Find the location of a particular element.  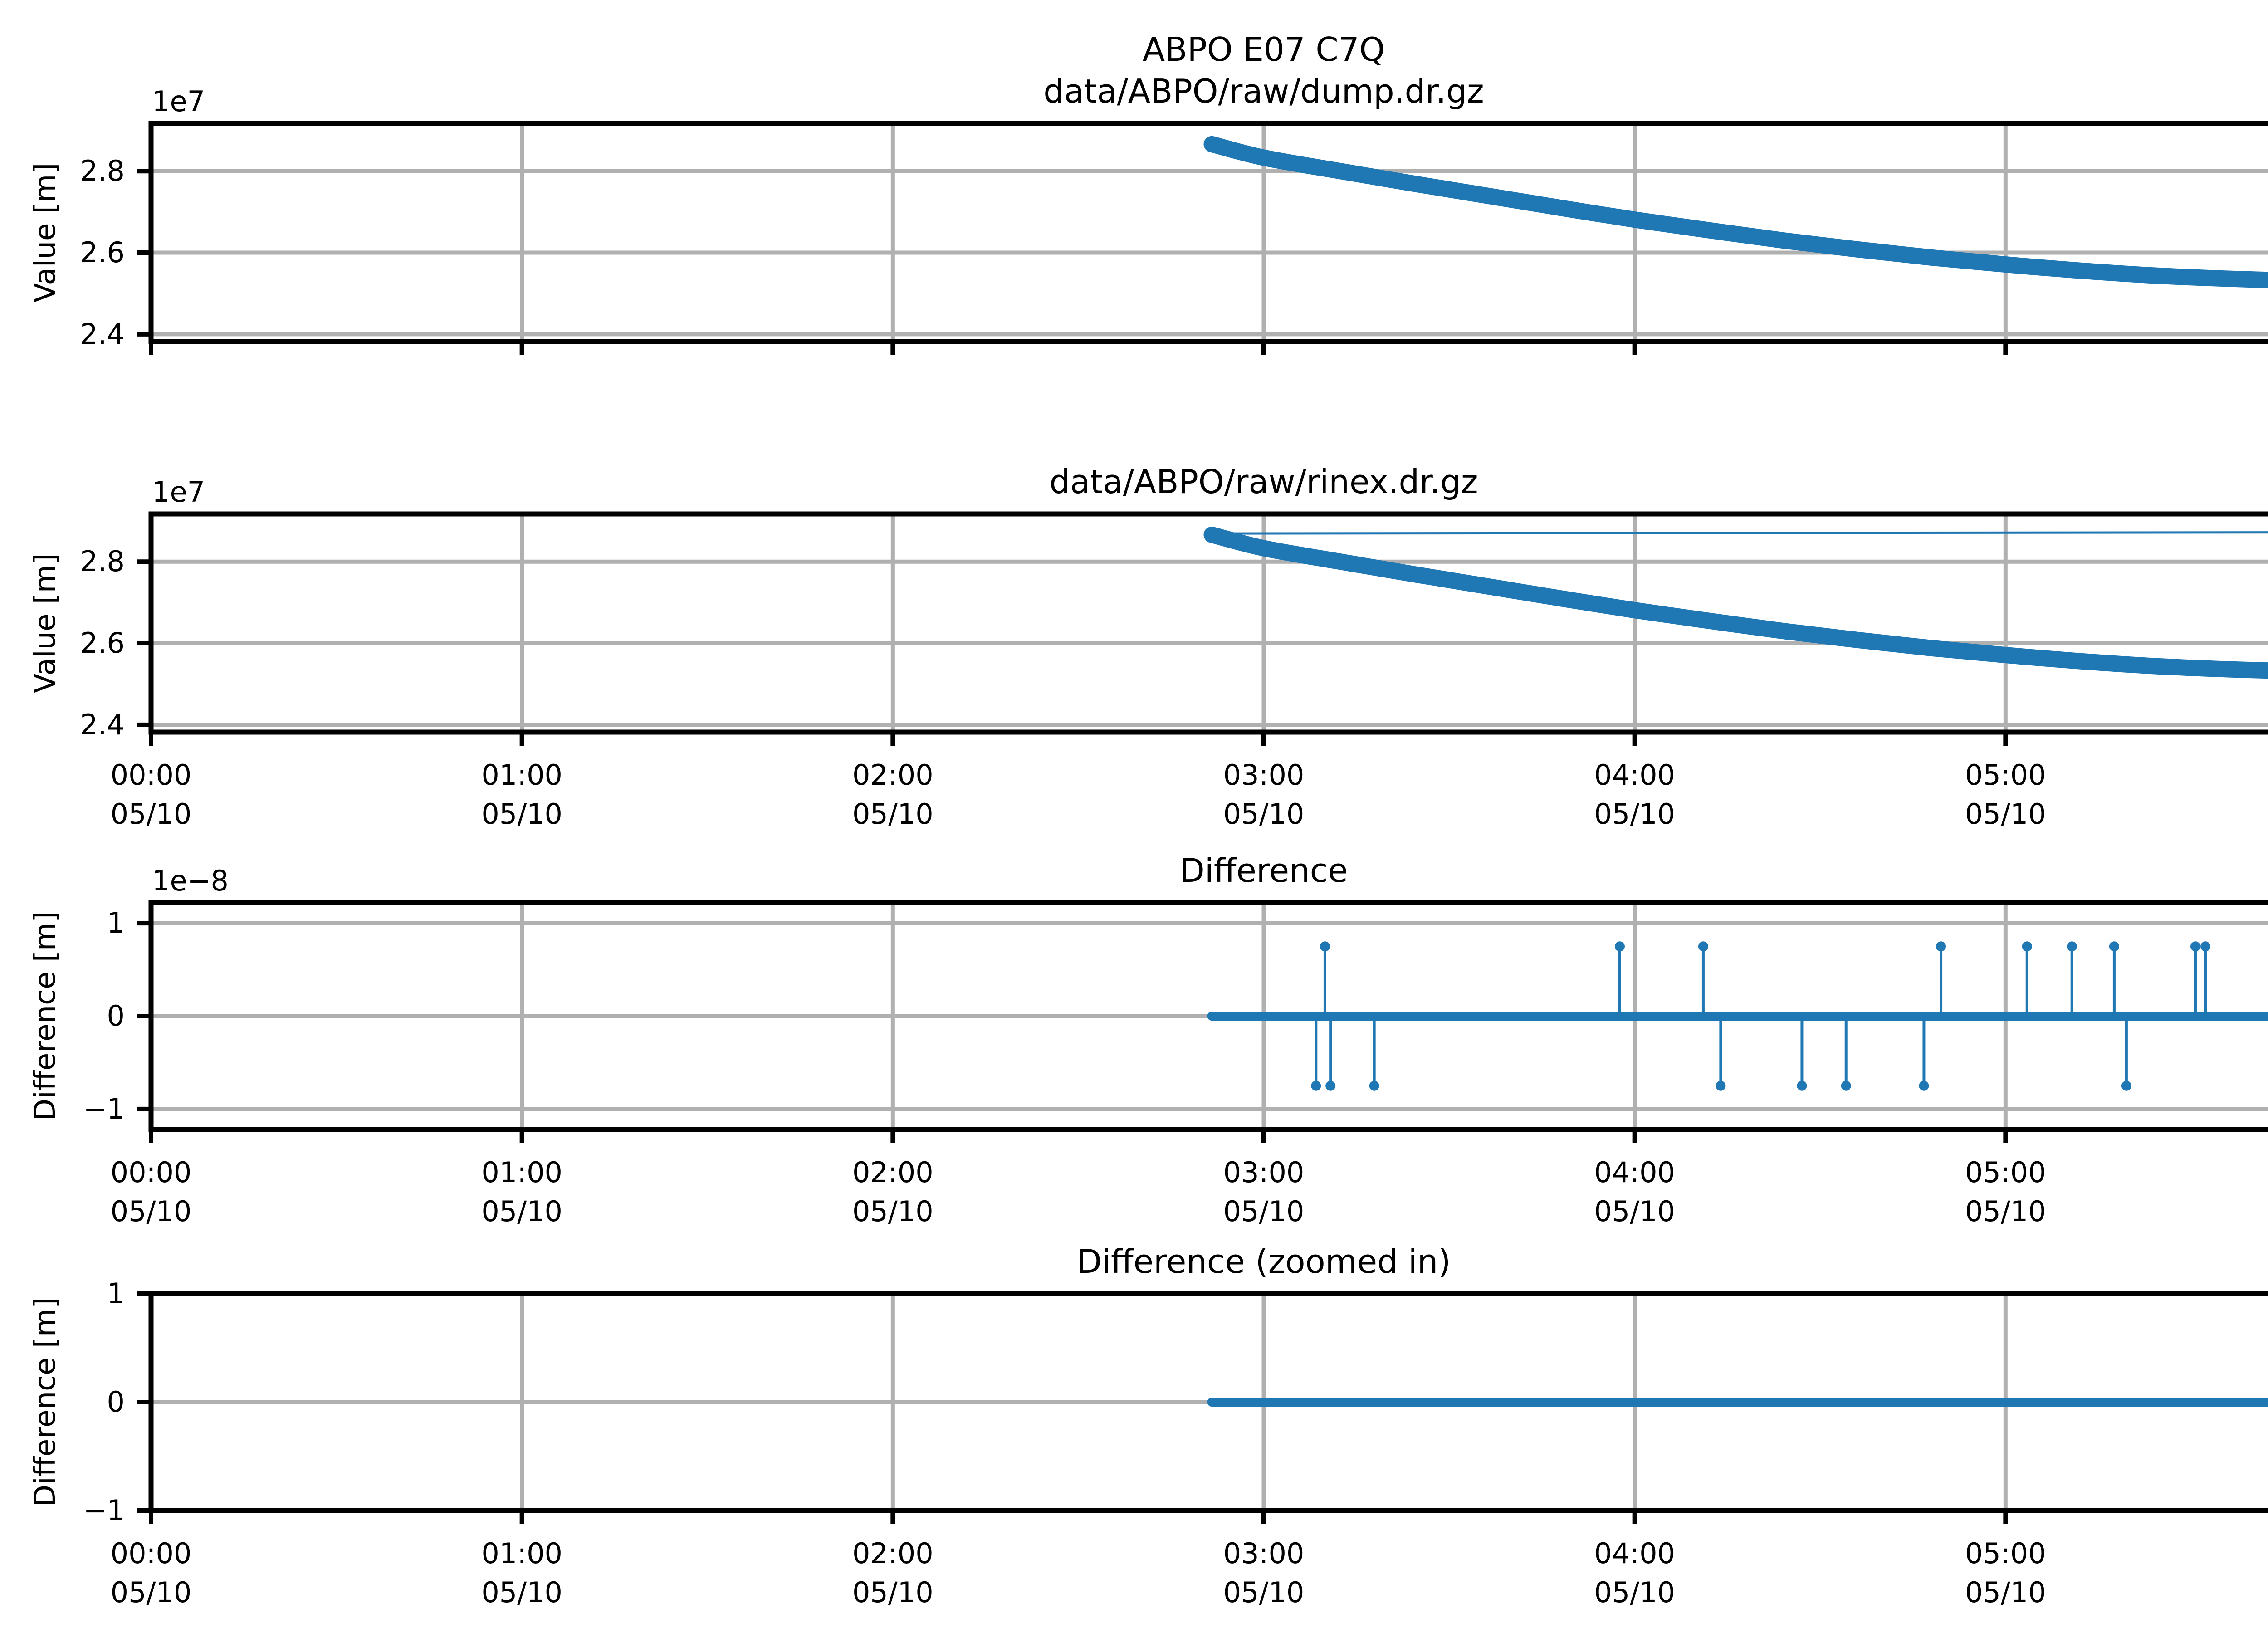

panel-difference-zoomed-plot-area is located at coordinates (1203, 1407).